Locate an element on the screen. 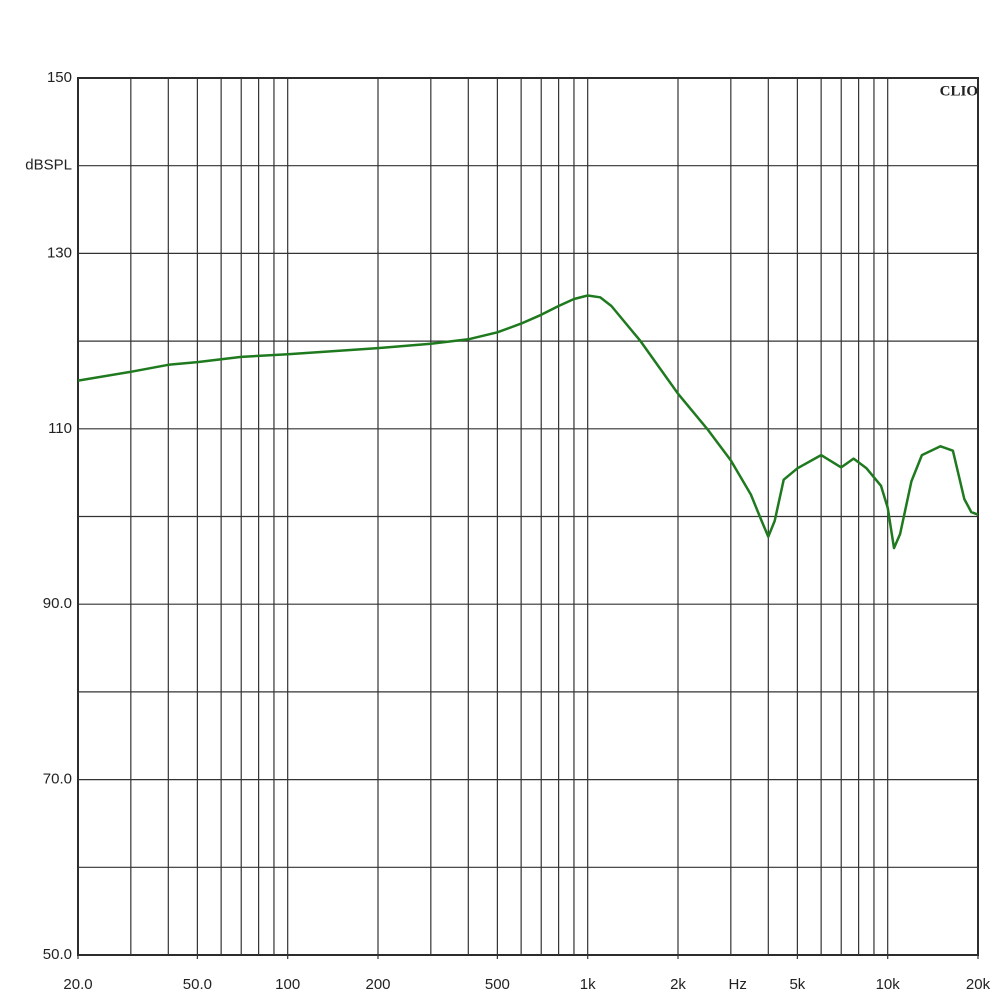 This screenshot has height=1005, width=1000. x-tick-label: 100 is located at coordinates (287, 984).